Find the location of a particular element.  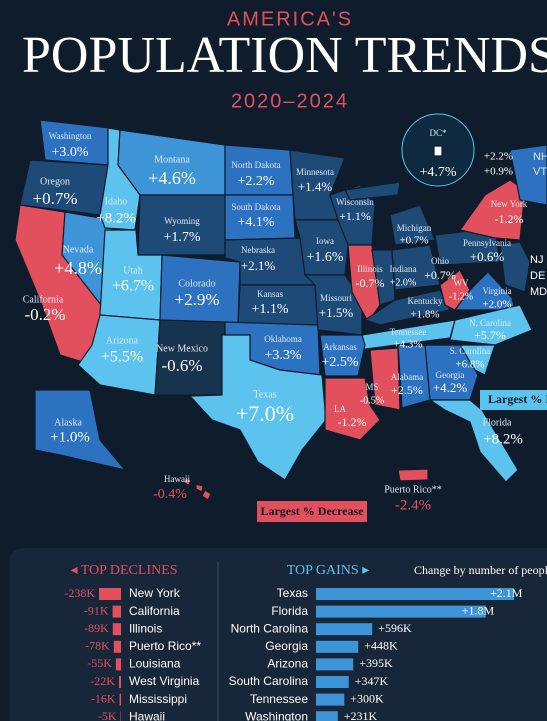

state-name: Missouri is located at coordinates (336, 298).